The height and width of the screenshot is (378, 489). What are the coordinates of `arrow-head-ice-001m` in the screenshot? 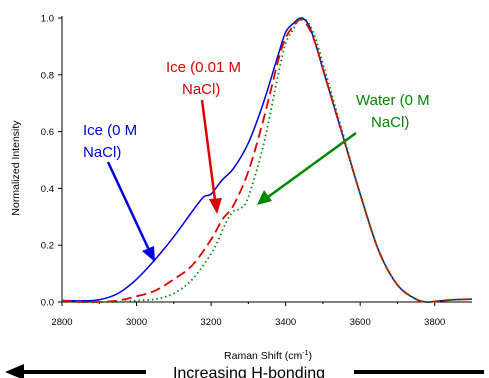 It's located at (215, 206).